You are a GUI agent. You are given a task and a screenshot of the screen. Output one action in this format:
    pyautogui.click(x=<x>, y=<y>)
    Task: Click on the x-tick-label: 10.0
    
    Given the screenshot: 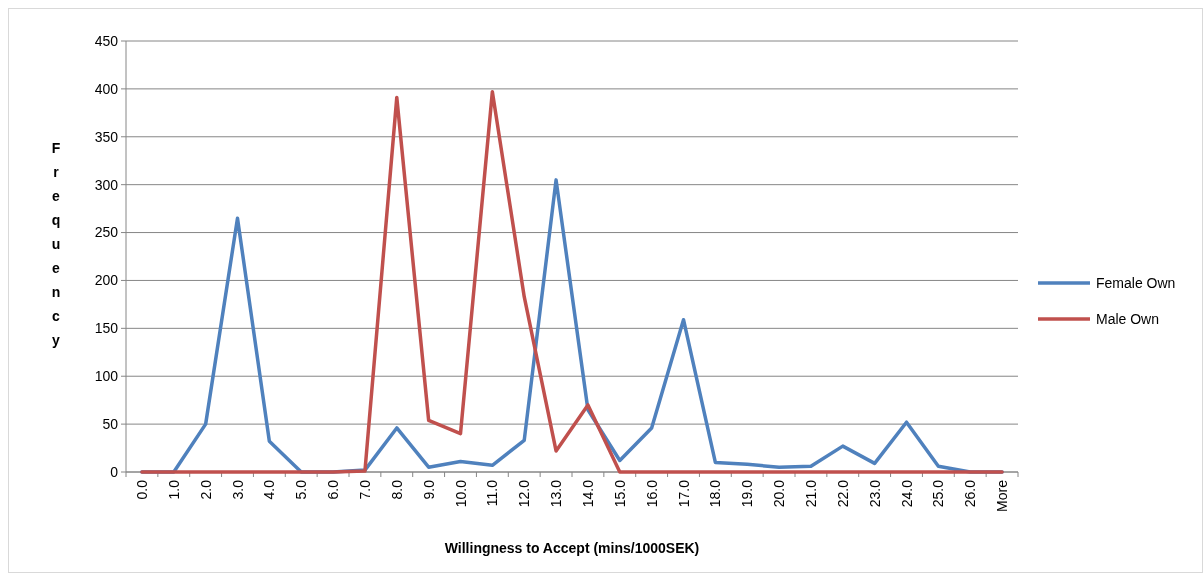 What is the action you would take?
    pyautogui.click(x=460, y=493)
    